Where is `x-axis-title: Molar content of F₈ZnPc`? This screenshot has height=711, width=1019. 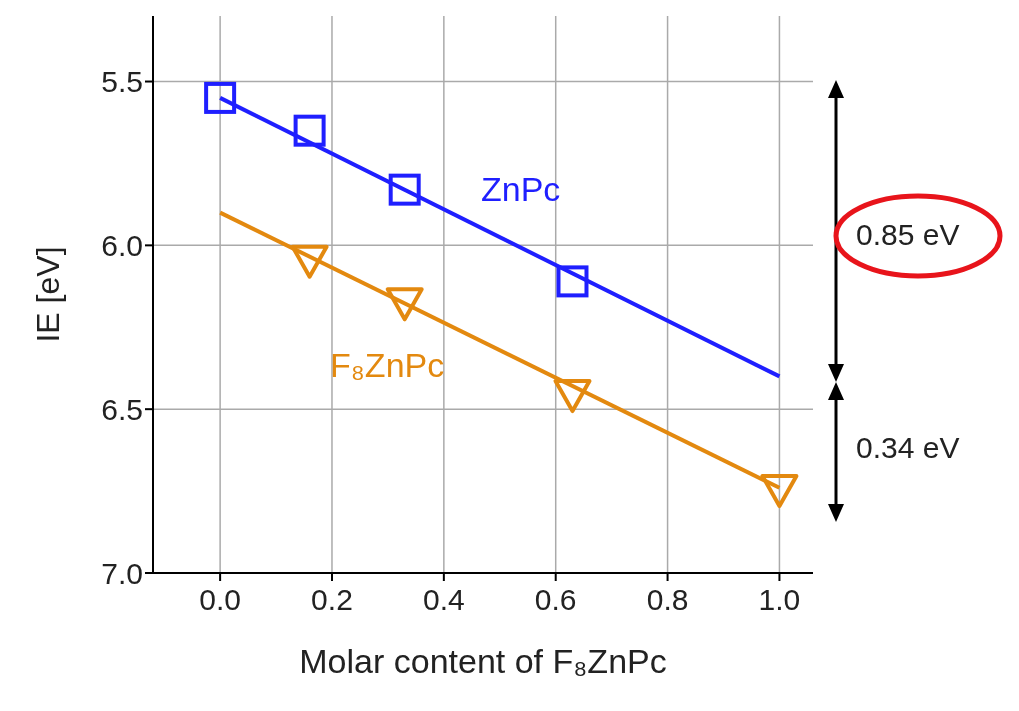
x-axis-title: Molar content of F₈ZnPc is located at coordinates (483, 661).